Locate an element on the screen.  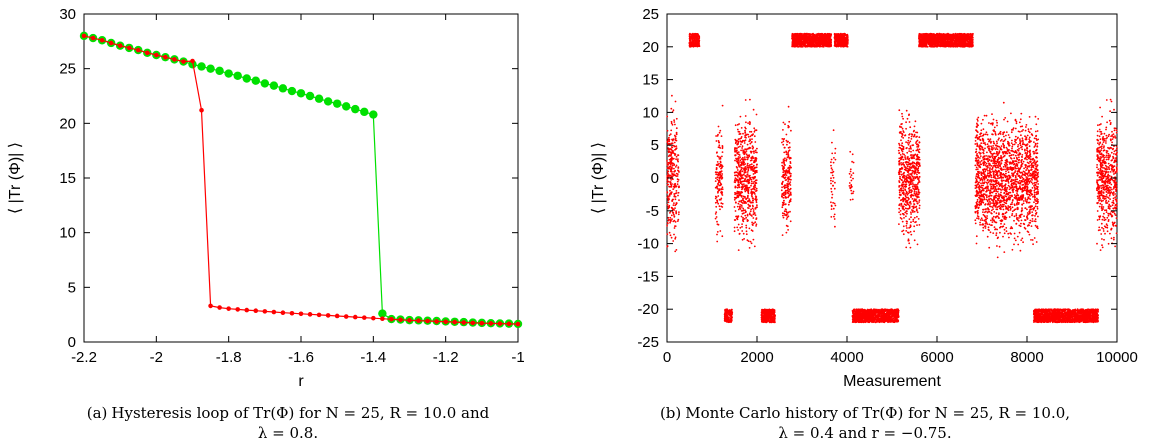
y-tick-label-a: 25 is located at coordinates (67, 69).